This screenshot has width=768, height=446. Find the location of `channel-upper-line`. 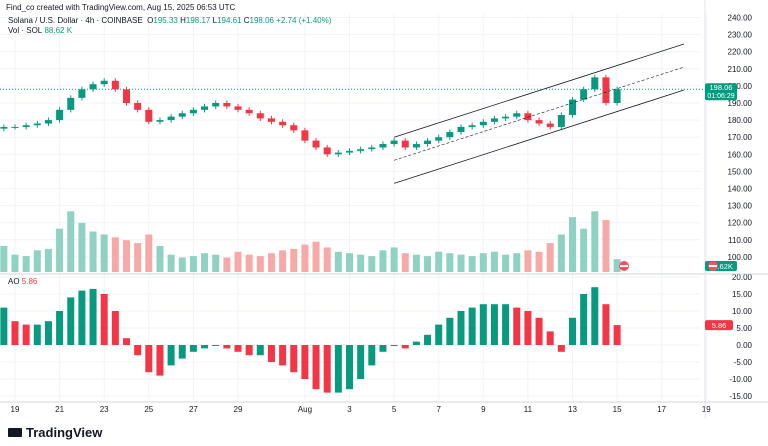

channel-upper-line is located at coordinates (539, 90).